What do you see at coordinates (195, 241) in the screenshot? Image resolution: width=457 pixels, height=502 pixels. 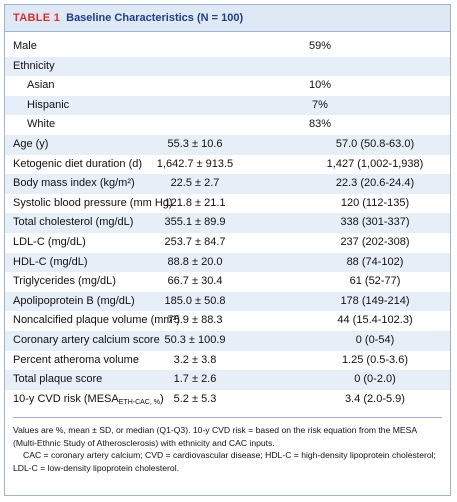 I see `cell-value: 253.7 ± 84.7` at bounding box center [195, 241].